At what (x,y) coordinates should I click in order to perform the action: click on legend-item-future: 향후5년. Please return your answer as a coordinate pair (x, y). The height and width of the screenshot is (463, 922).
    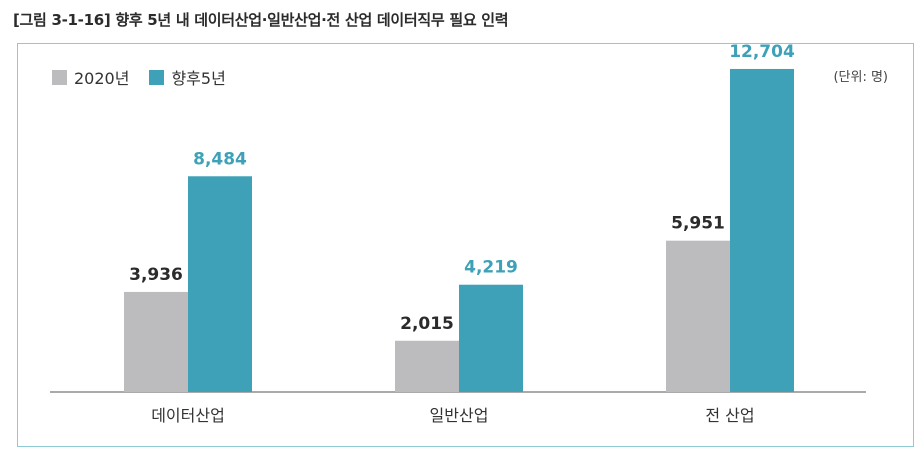
    Looking at the image, I should click on (187, 77).